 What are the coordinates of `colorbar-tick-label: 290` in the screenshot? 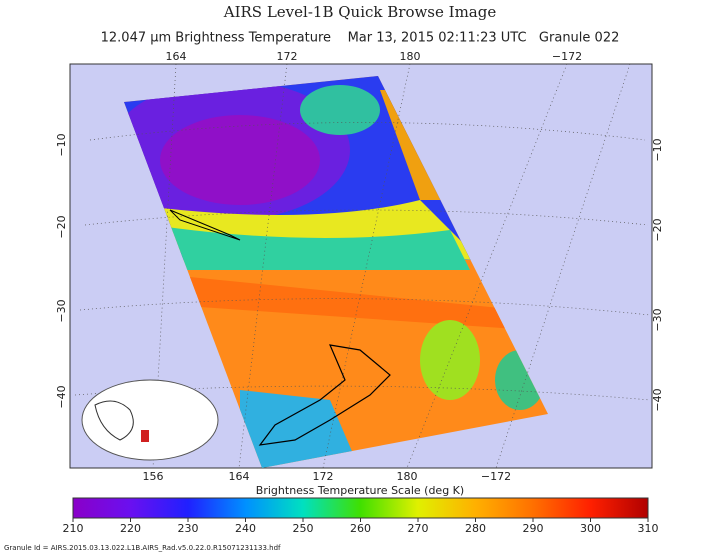 It's located at (533, 528).